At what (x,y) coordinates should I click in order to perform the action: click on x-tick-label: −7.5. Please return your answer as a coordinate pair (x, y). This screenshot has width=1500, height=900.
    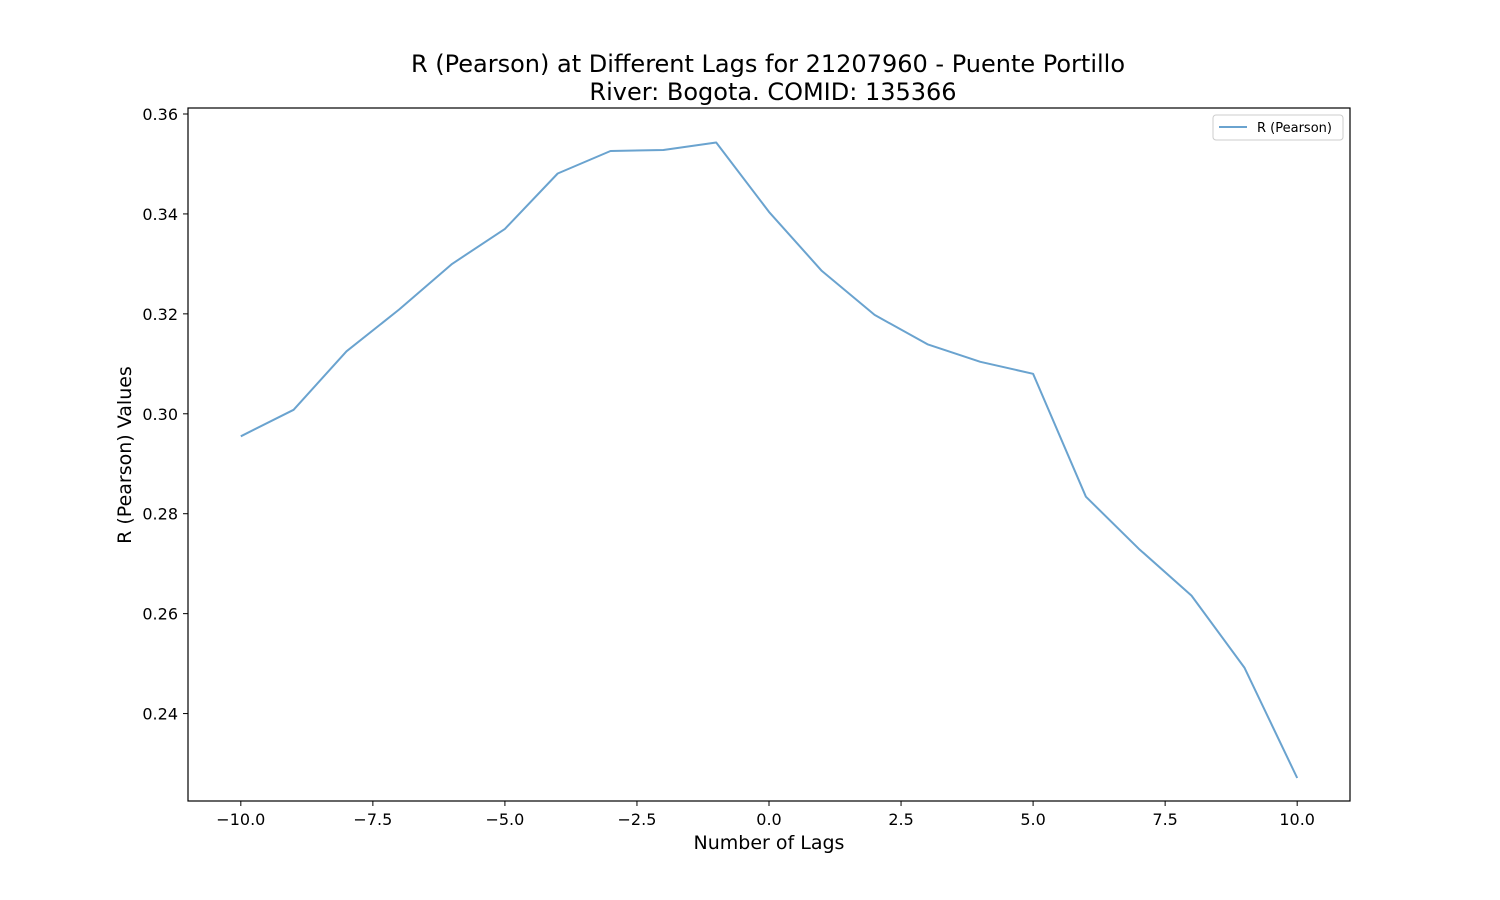
    Looking at the image, I should click on (372, 819).